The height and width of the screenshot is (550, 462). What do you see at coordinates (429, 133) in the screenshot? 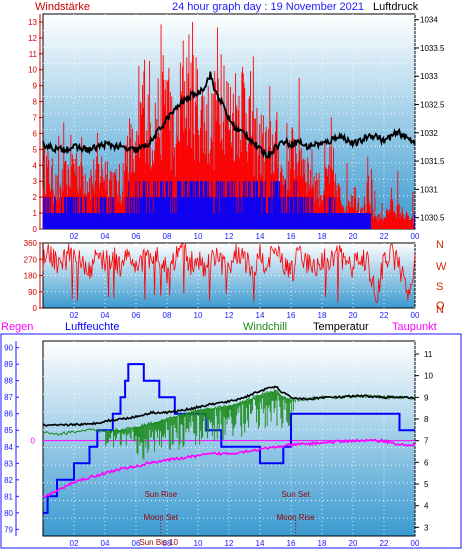
I see `pressure-tick-label: 1032` at bounding box center [429, 133].